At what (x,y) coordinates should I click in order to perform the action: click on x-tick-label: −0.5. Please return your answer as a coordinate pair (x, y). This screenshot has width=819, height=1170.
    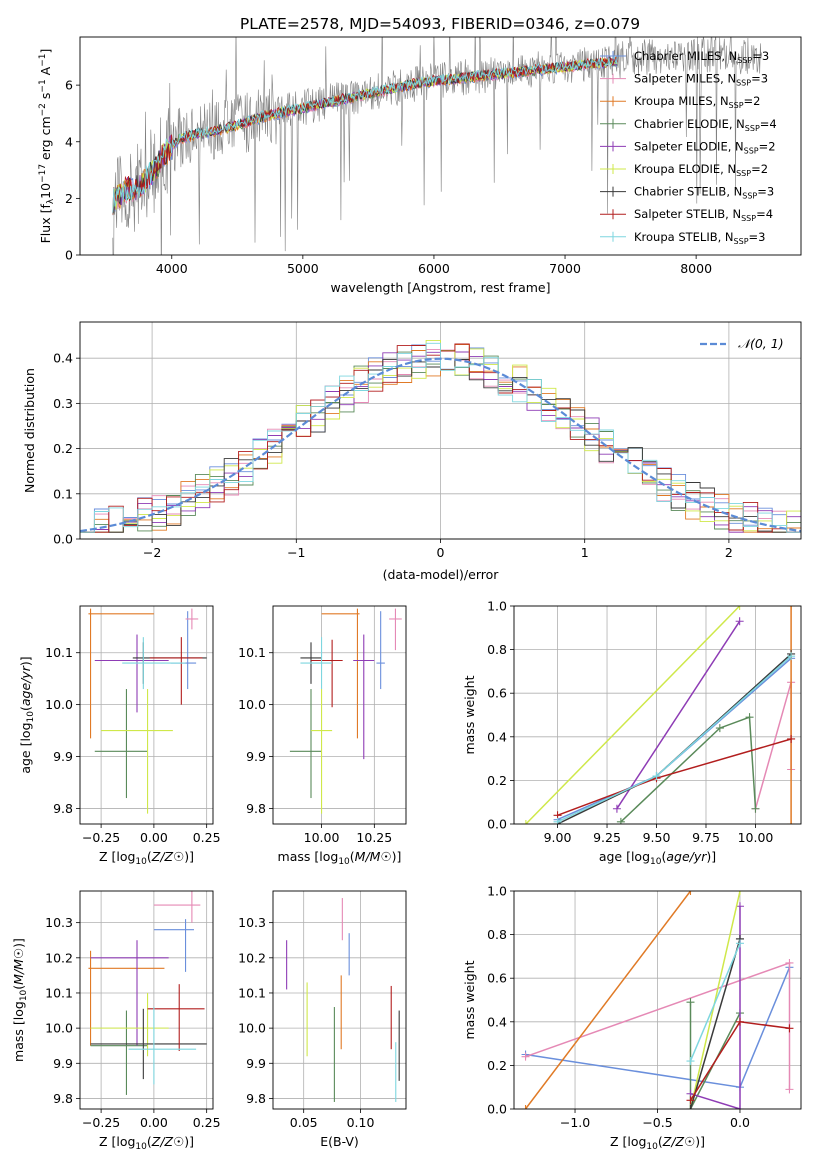
    Looking at the image, I should click on (657, 1122).